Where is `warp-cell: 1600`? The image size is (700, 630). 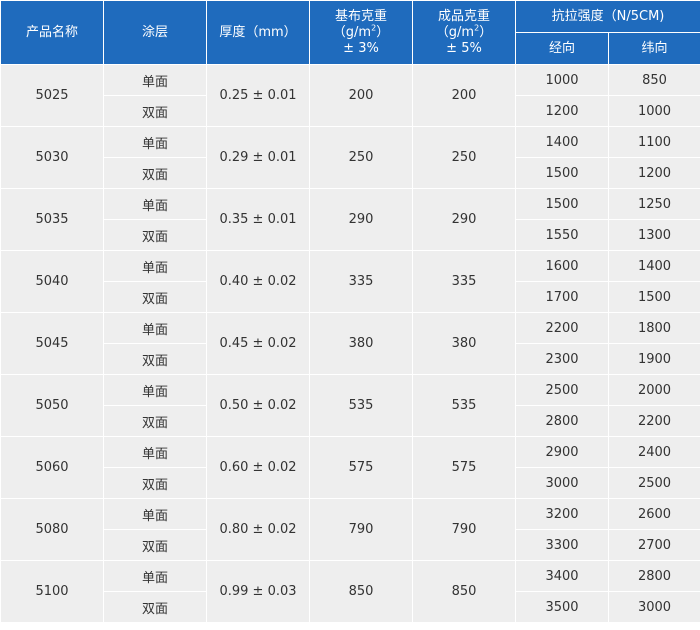
warp-cell: 1600 is located at coordinates (562, 266).